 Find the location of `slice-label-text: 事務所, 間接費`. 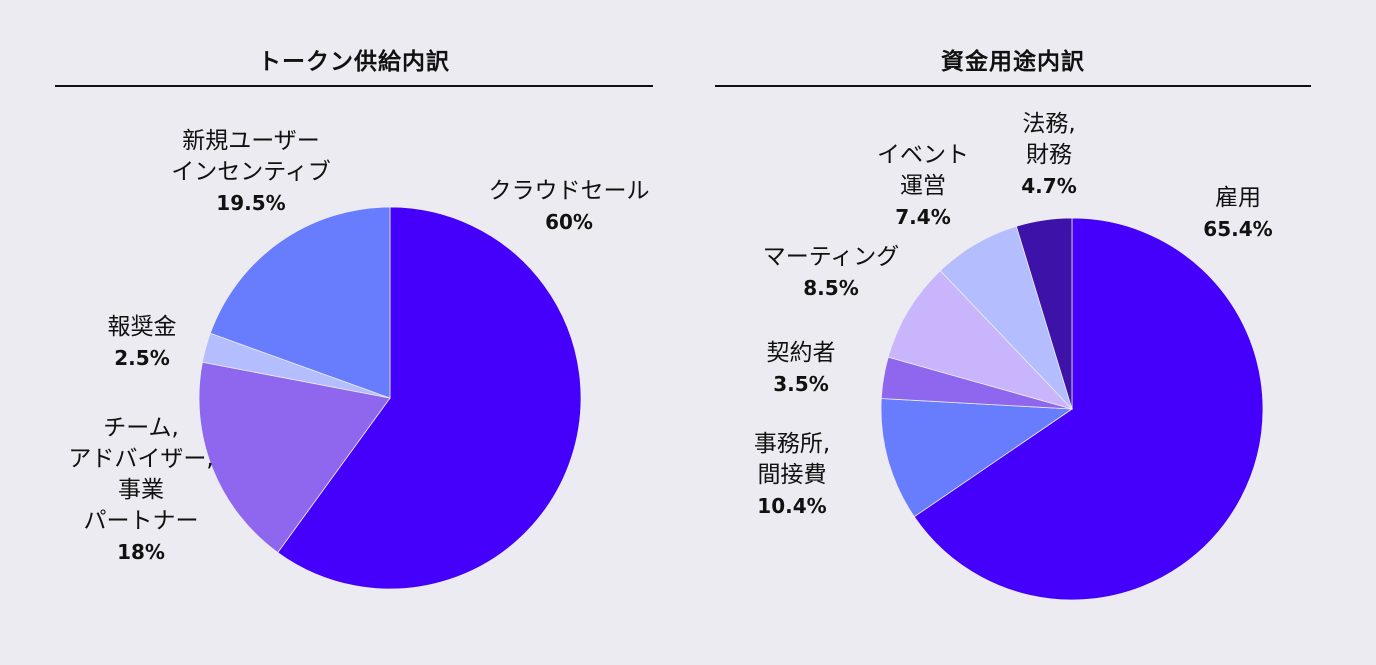

slice-label-text: 事務所, 間接費 is located at coordinates (792, 459).